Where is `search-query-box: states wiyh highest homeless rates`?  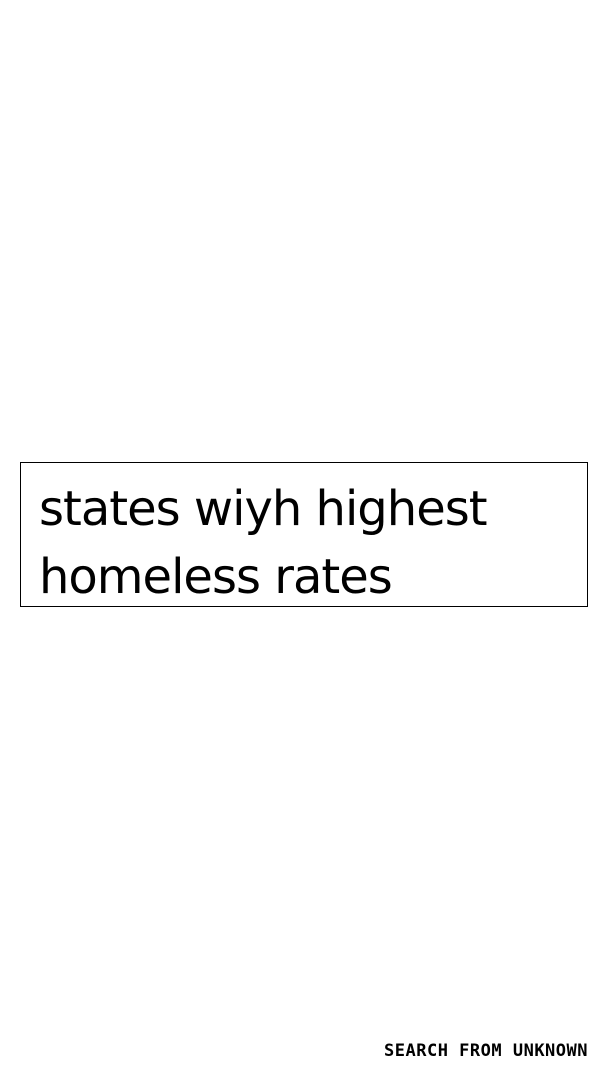
search-query-box: states wiyh highest homeless rates is located at coordinates (304, 534).